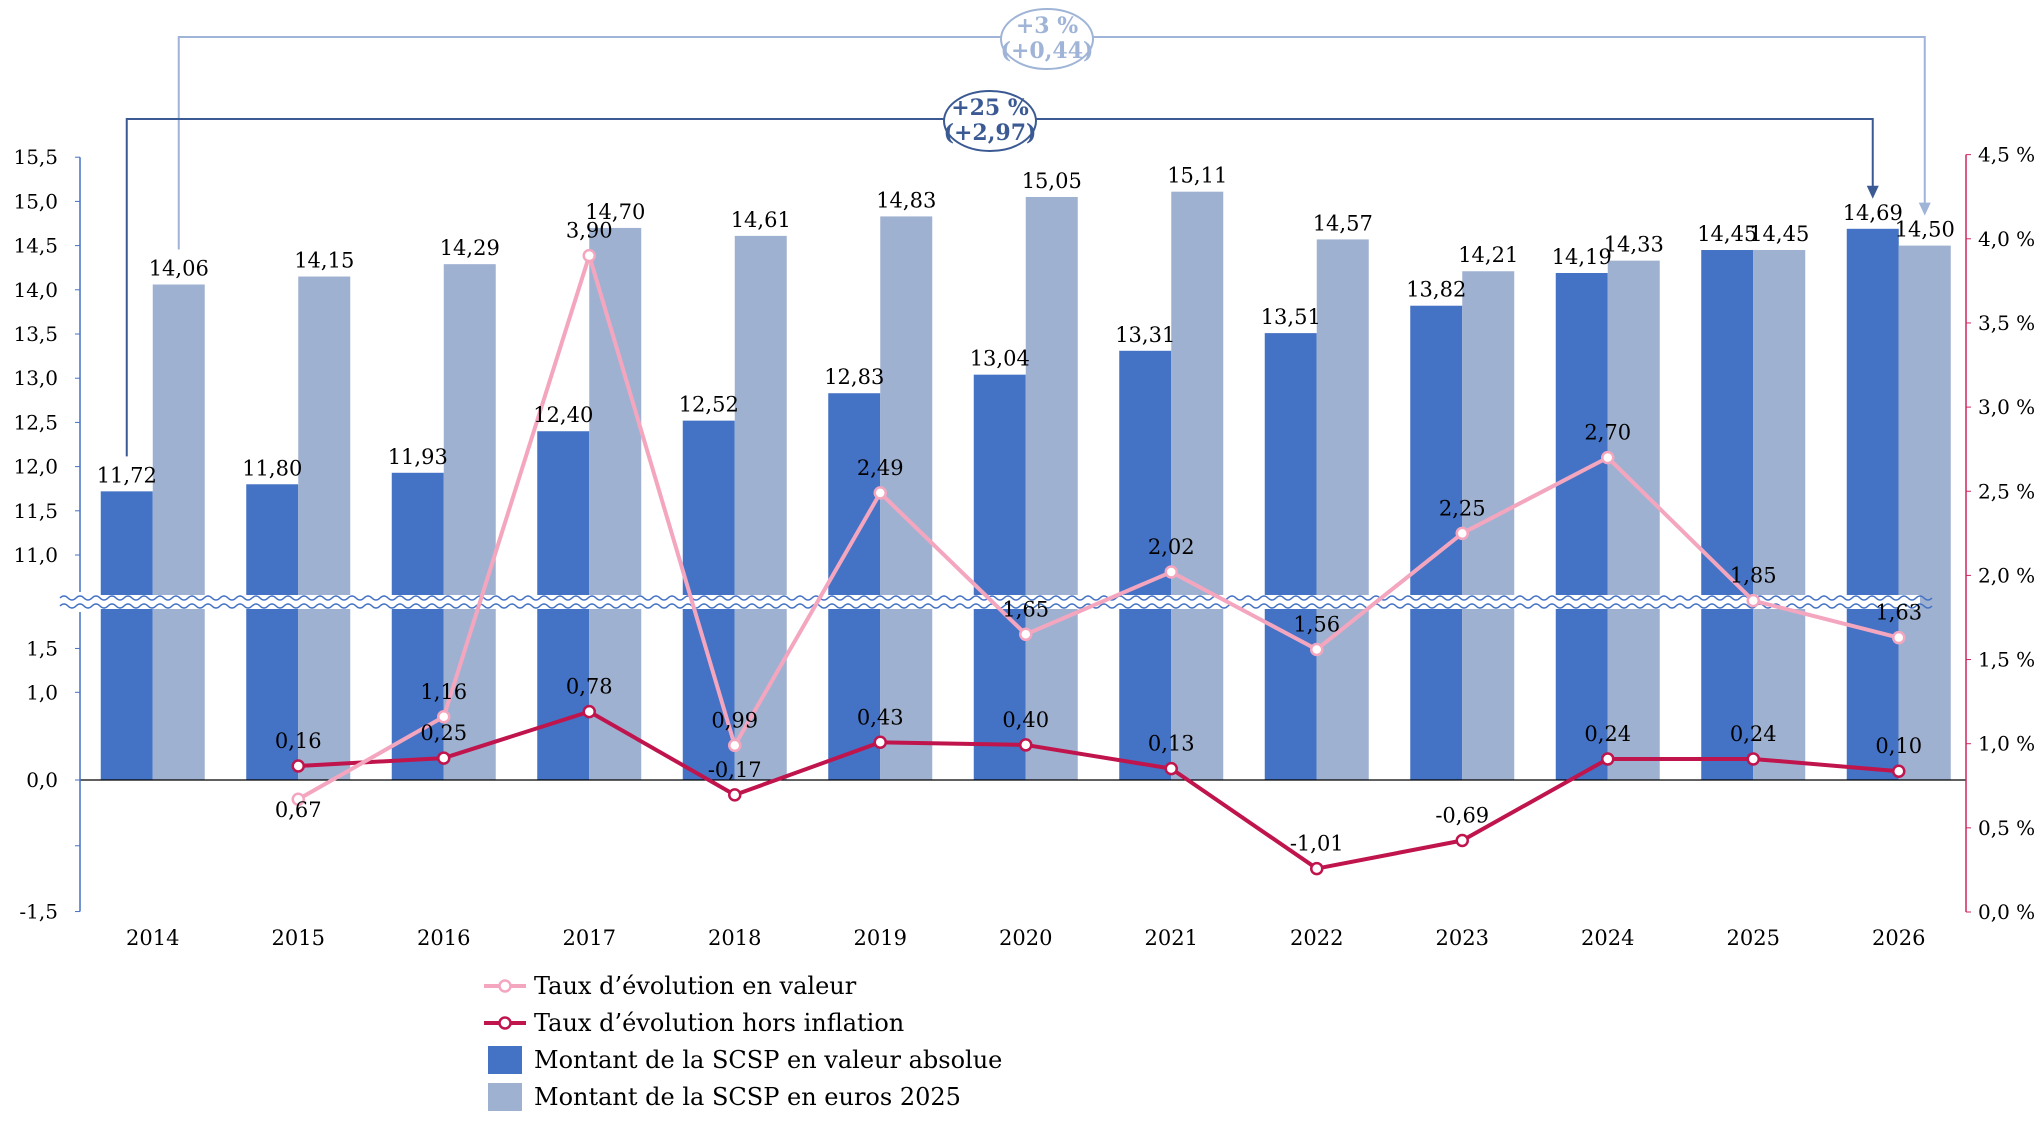 Image resolution: width=2036 pixels, height=1121 pixels. What do you see at coordinates (2006, 239) in the screenshot?
I see `right-tick-label: 4,0 %` at bounding box center [2006, 239].